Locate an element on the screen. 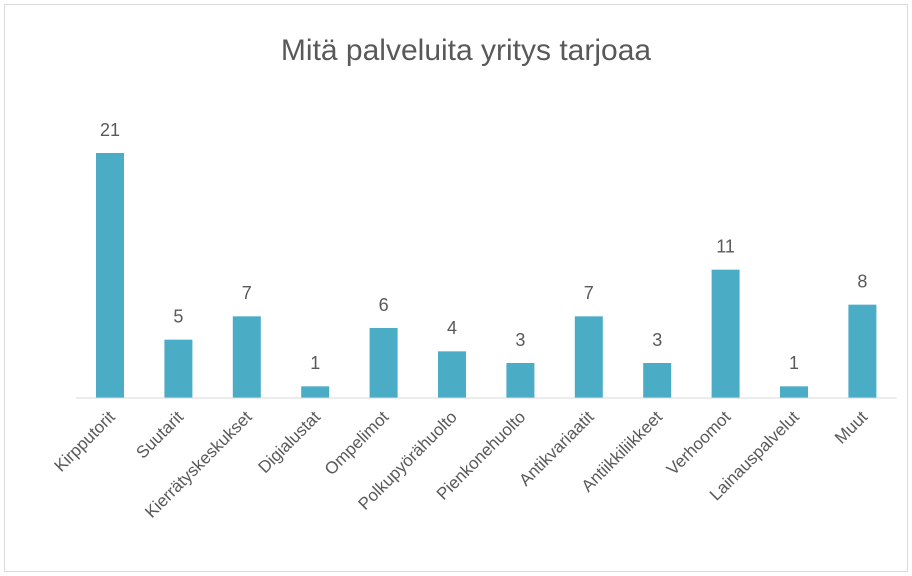  data-label: 4 is located at coordinates (452, 328).